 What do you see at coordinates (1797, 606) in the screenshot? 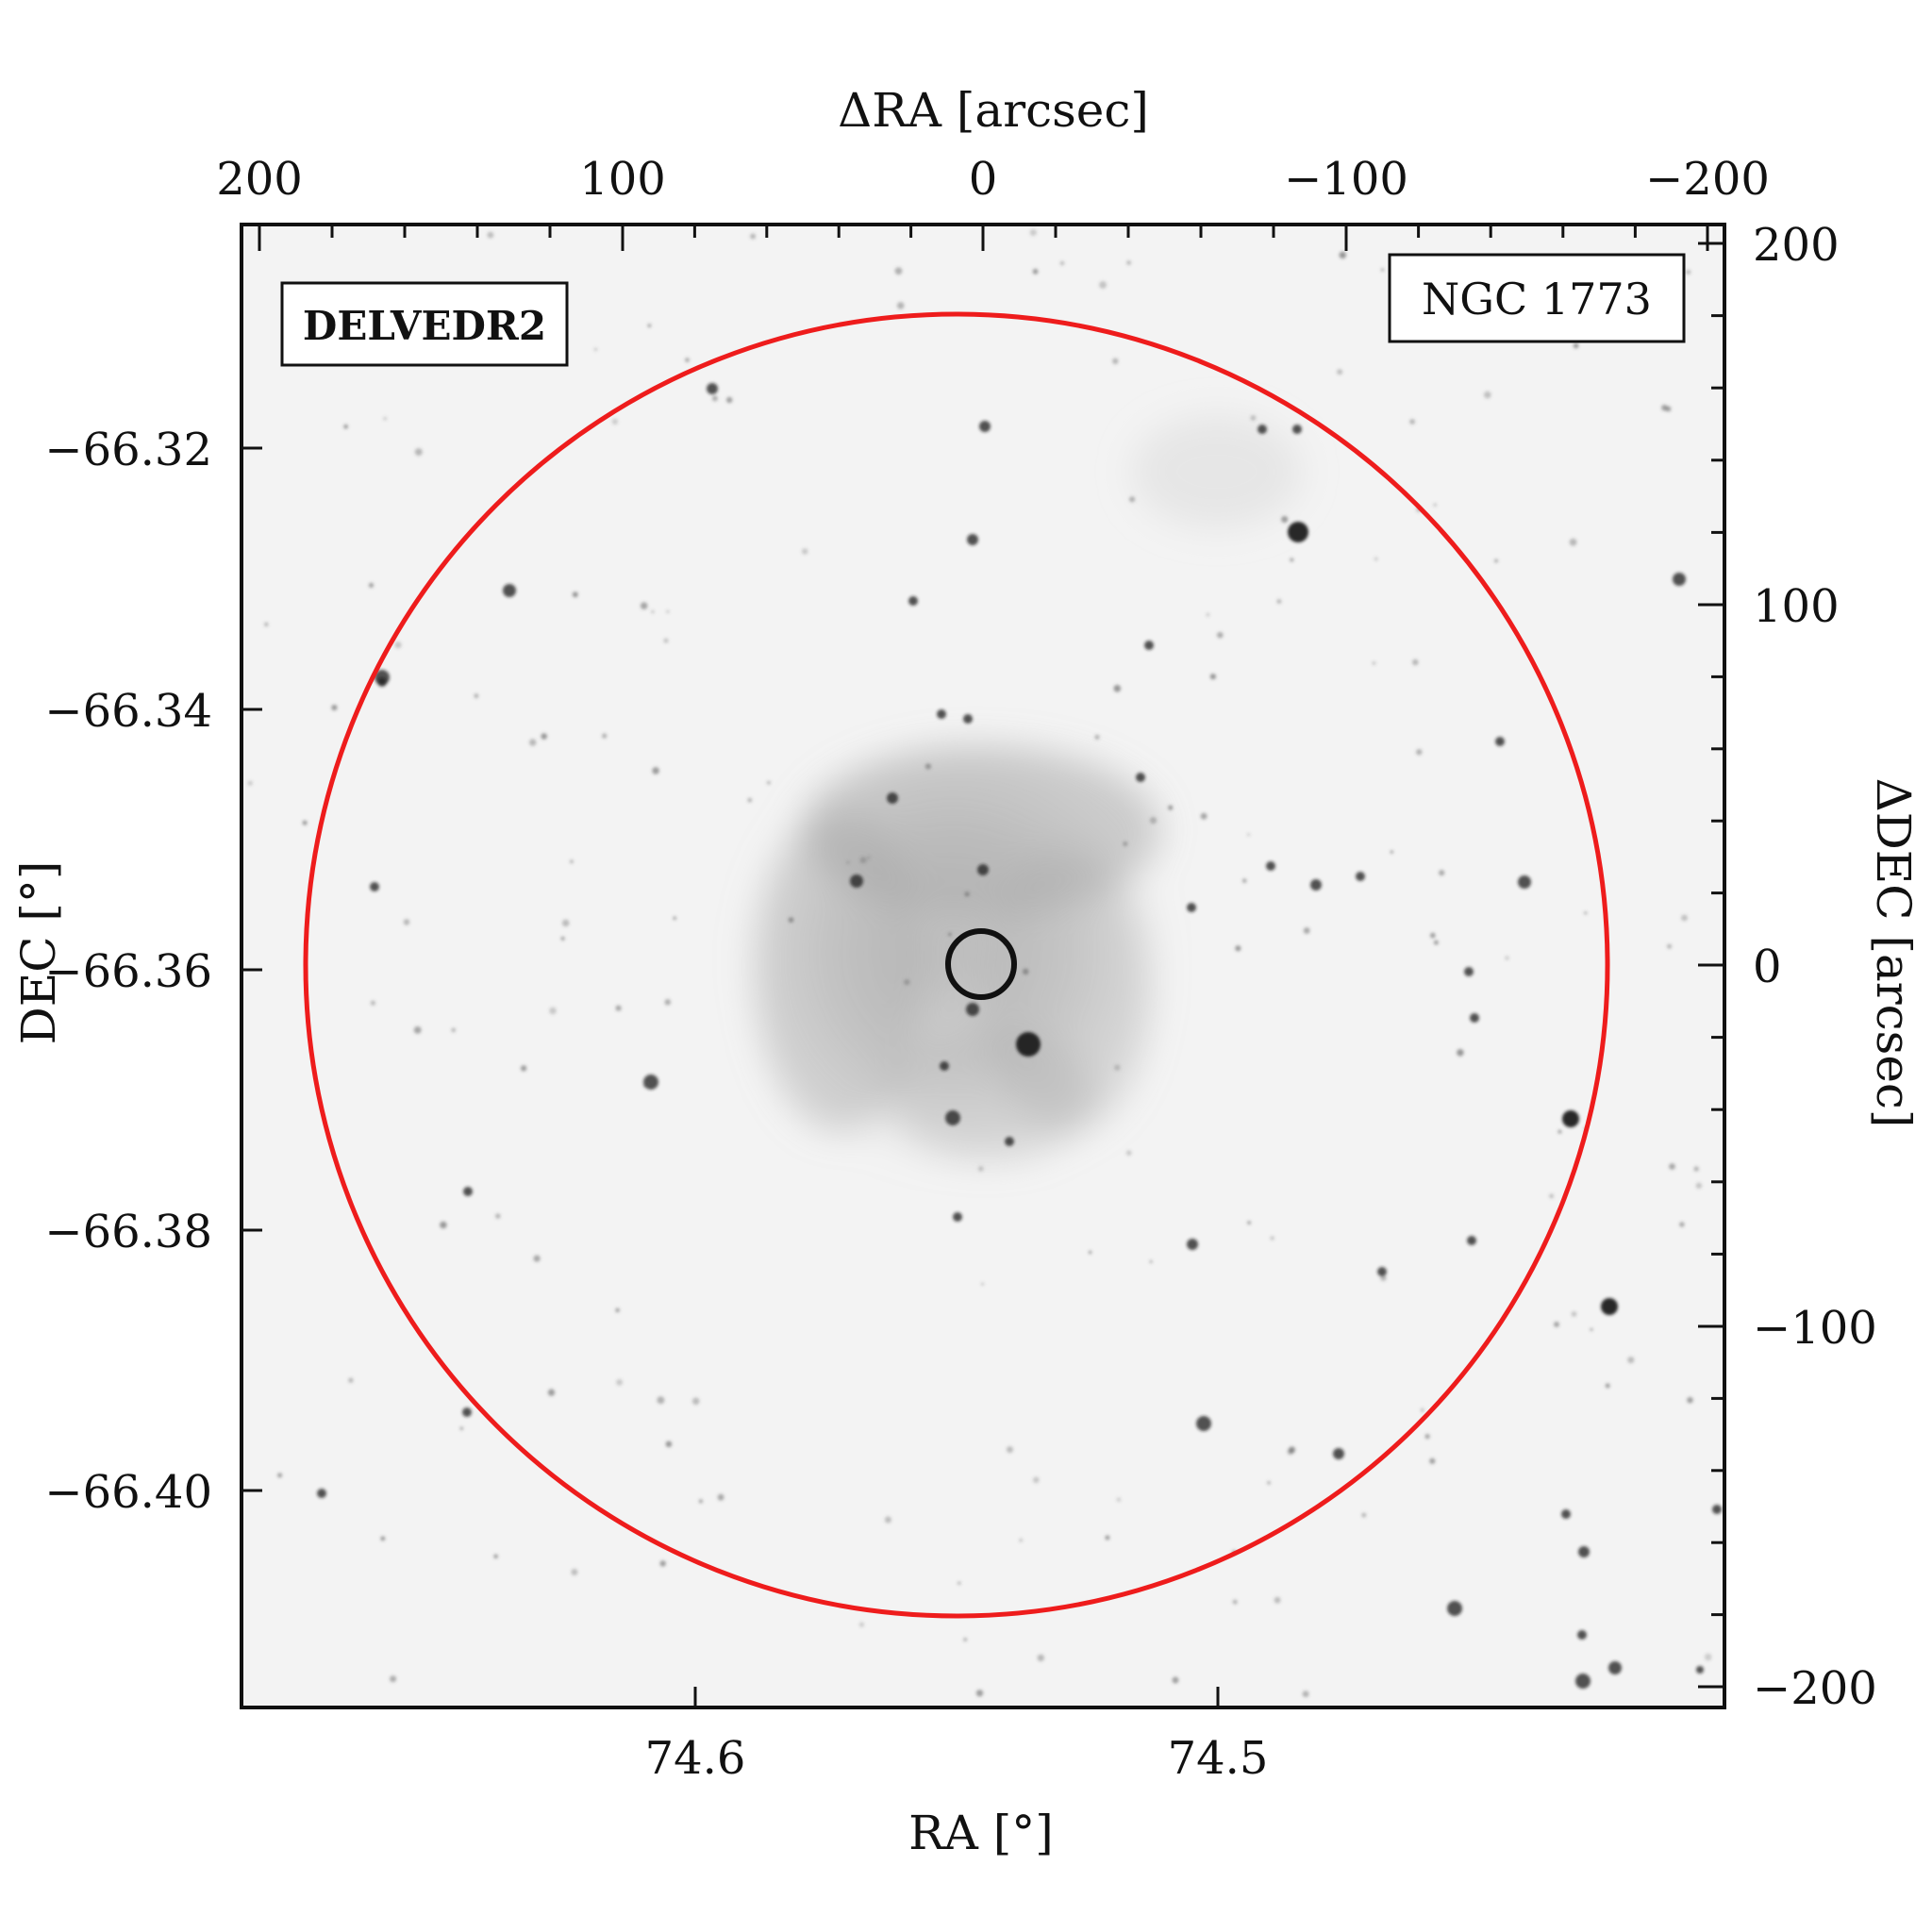
I see `right-tick-label: 100` at bounding box center [1797, 606].